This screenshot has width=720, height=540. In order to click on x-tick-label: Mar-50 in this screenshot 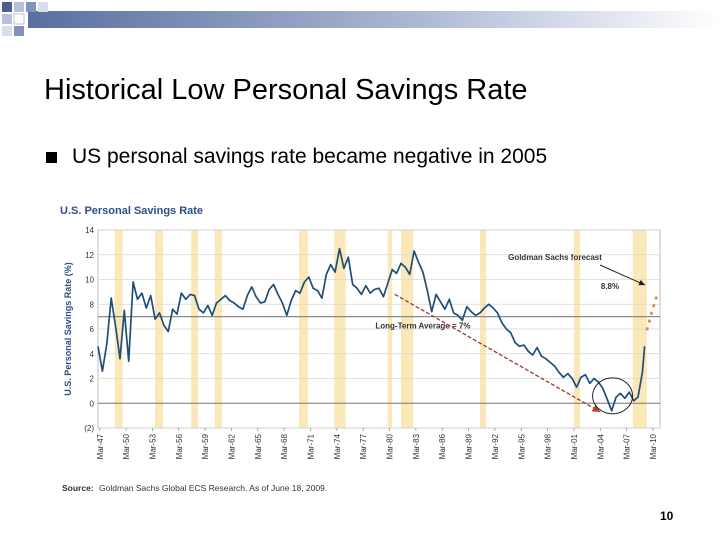, I will do `click(126, 446)`.